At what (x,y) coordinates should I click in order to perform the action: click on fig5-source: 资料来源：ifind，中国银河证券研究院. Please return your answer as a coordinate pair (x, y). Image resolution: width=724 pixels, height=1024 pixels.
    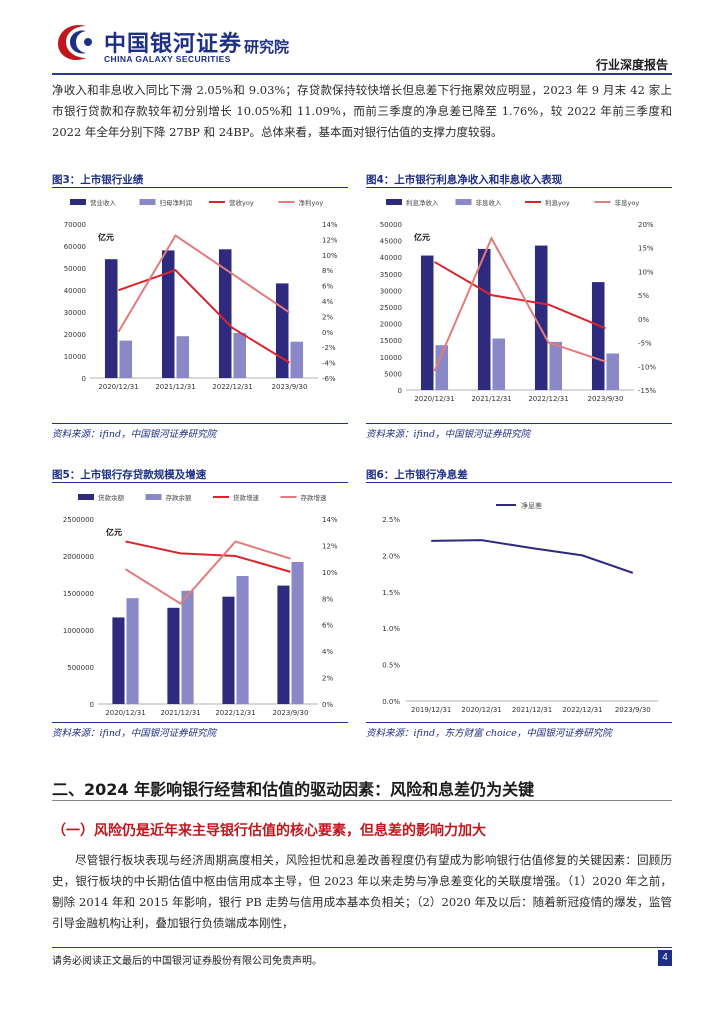
    Looking at the image, I should click on (134, 733).